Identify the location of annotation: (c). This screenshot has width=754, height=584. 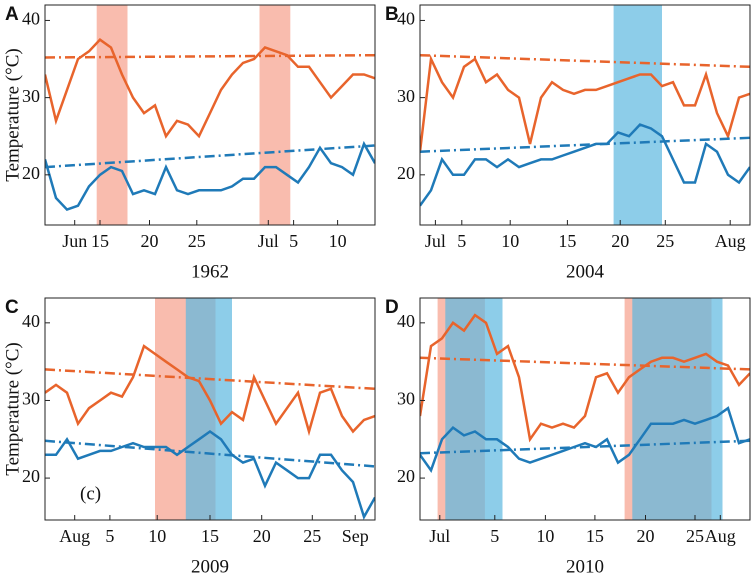
(90, 493).